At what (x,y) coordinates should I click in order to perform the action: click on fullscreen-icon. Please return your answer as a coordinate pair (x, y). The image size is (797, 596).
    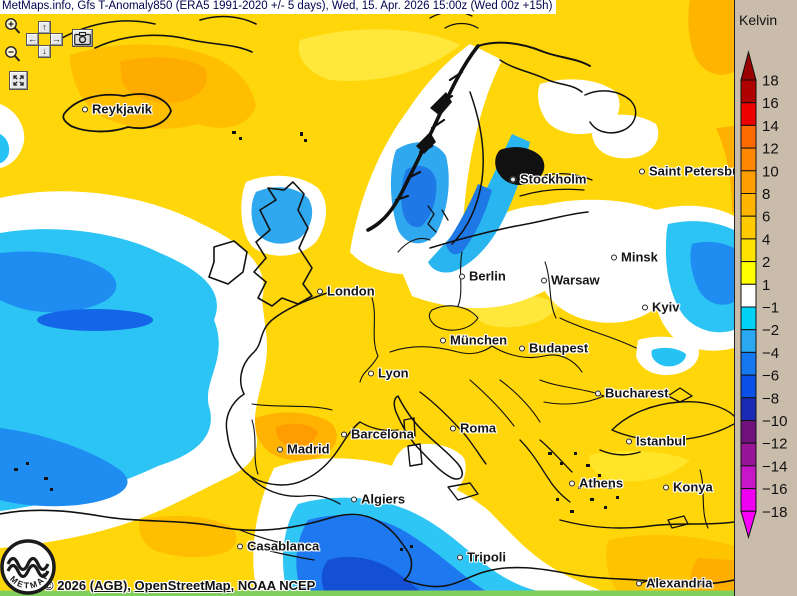
    Looking at the image, I should click on (18, 80).